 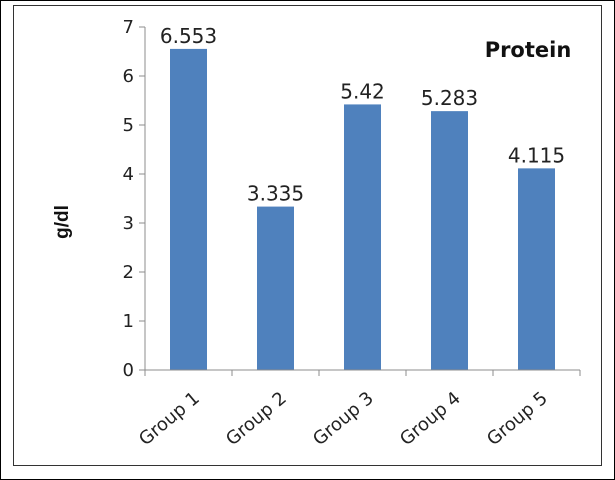 I want to click on y-tick-label: 2, so click(x=128, y=272).